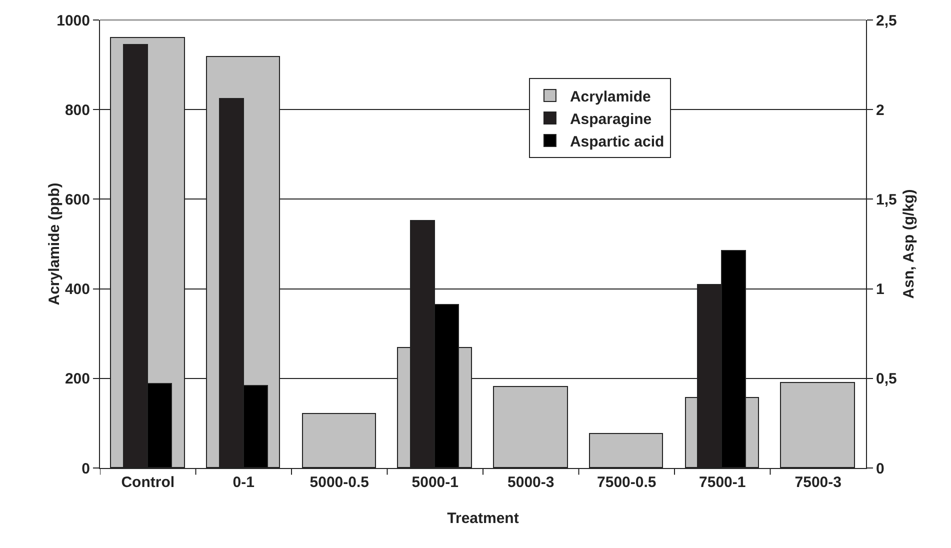  What do you see at coordinates (880, 110) in the screenshot?
I see `y2-tick-label: 2` at bounding box center [880, 110].